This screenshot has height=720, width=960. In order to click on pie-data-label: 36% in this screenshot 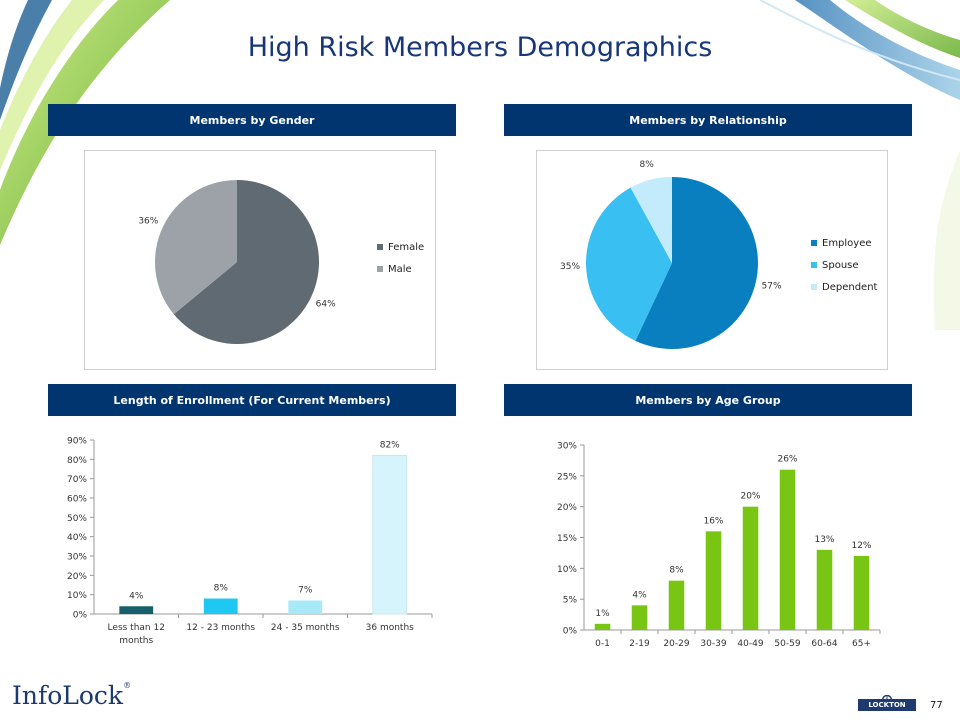, I will do `click(148, 221)`.